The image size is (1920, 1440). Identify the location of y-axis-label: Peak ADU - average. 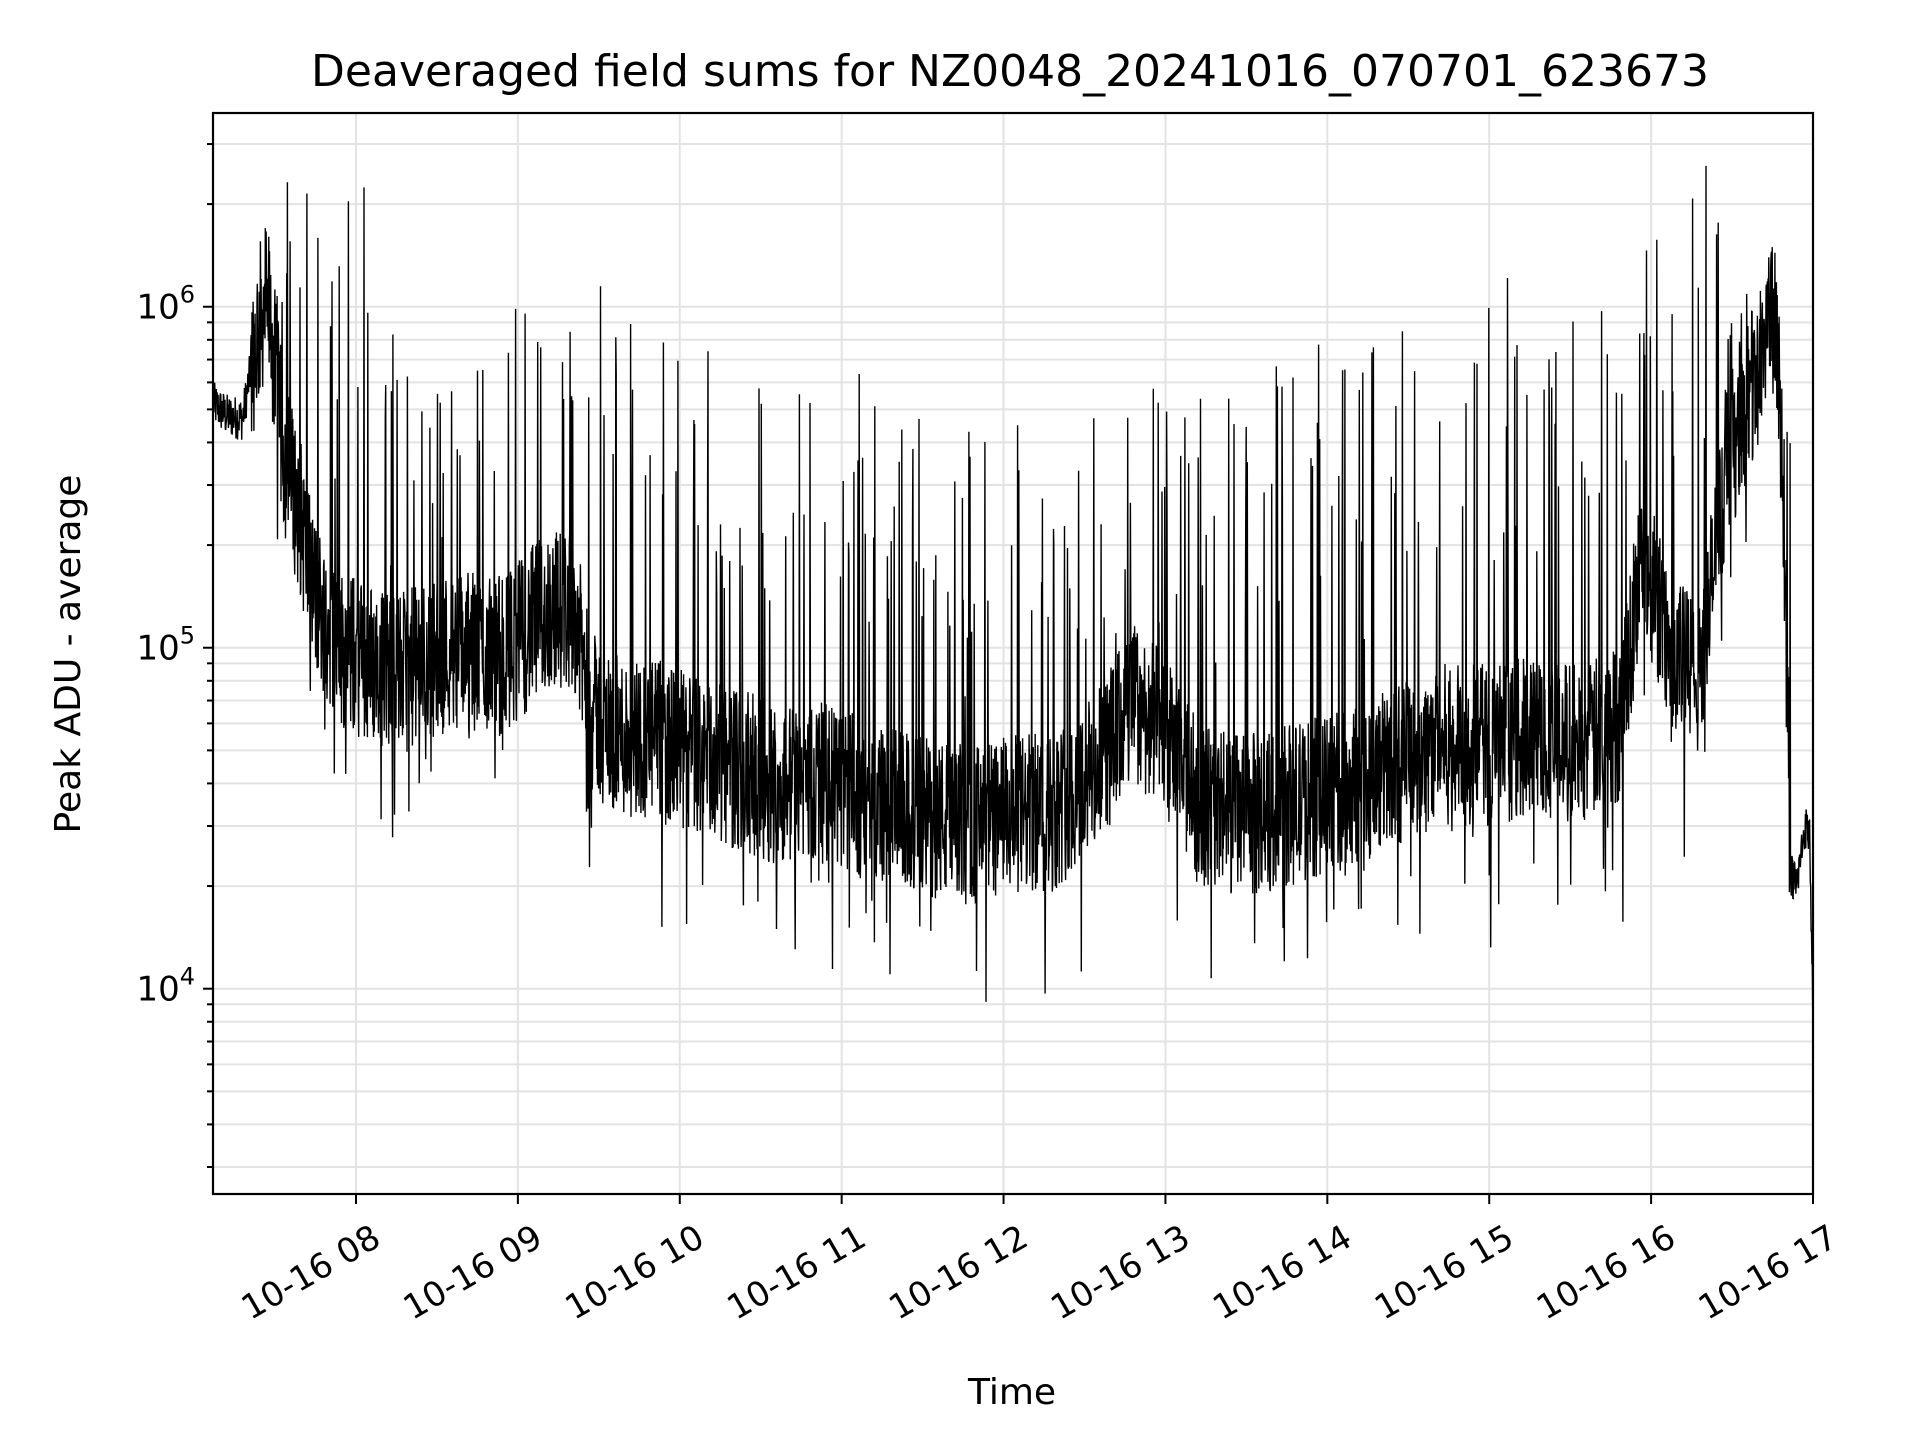
(68, 654).